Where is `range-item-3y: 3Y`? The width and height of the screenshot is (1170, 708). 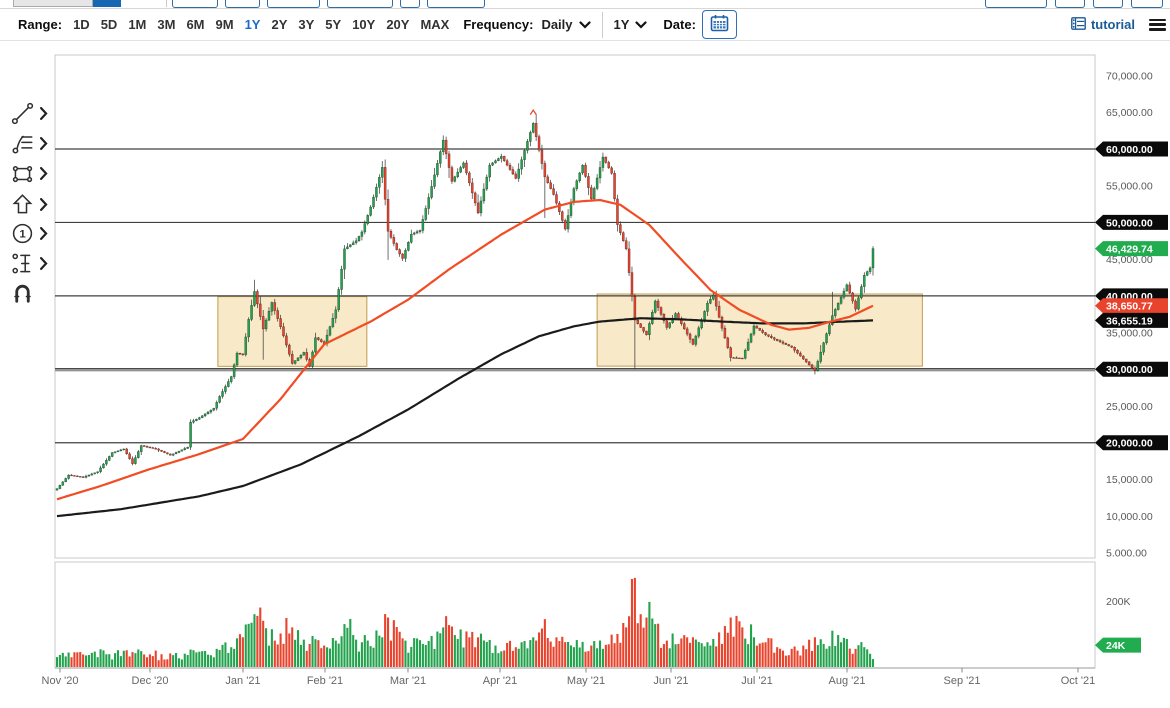 range-item-3y: 3Y is located at coordinates (306, 24).